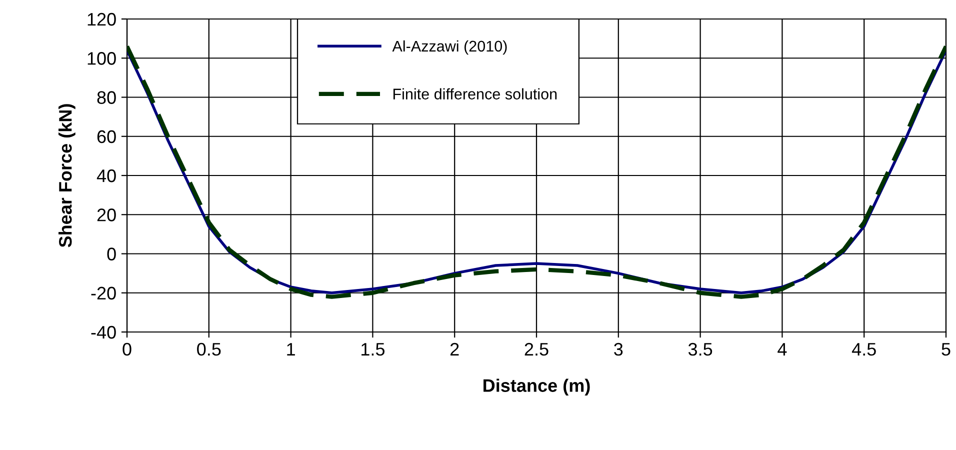 The image size is (956, 450). Describe the element at coordinates (536, 349) in the screenshot. I see `x-tick-label: 2.5` at that location.